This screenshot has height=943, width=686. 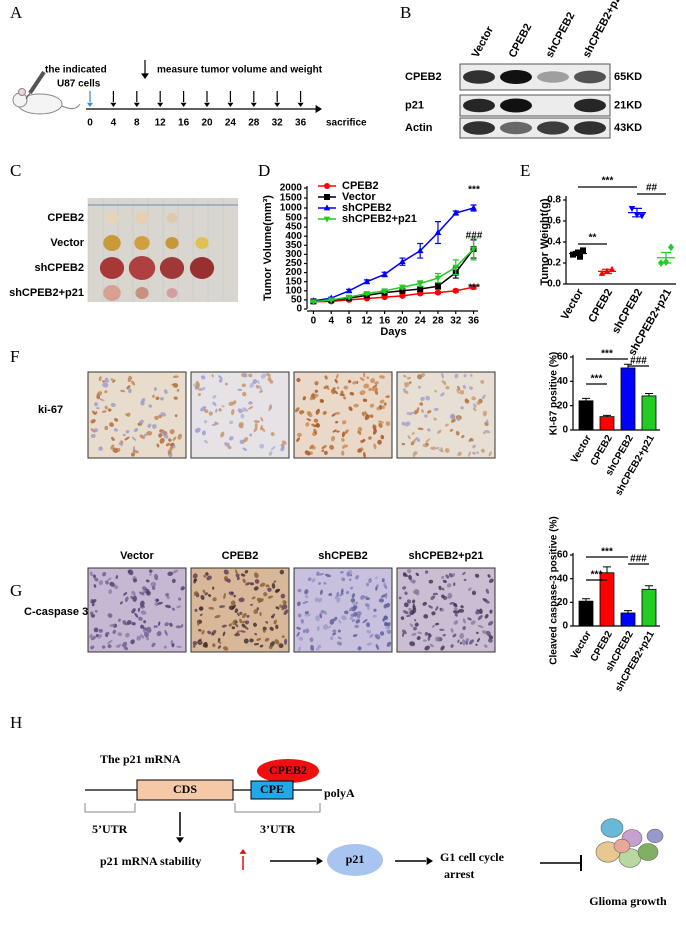 What do you see at coordinates (145, 76) in the screenshot?
I see `arrow-head` at bounding box center [145, 76].